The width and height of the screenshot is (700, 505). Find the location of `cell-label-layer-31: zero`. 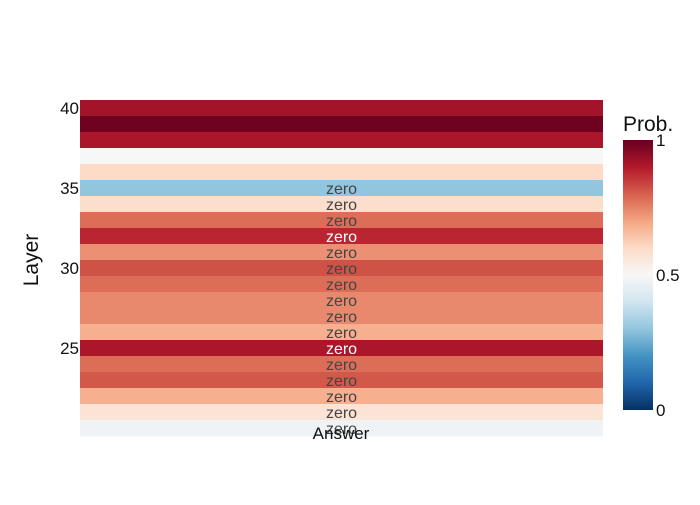

cell-label-layer-31: zero is located at coordinates (341, 253).